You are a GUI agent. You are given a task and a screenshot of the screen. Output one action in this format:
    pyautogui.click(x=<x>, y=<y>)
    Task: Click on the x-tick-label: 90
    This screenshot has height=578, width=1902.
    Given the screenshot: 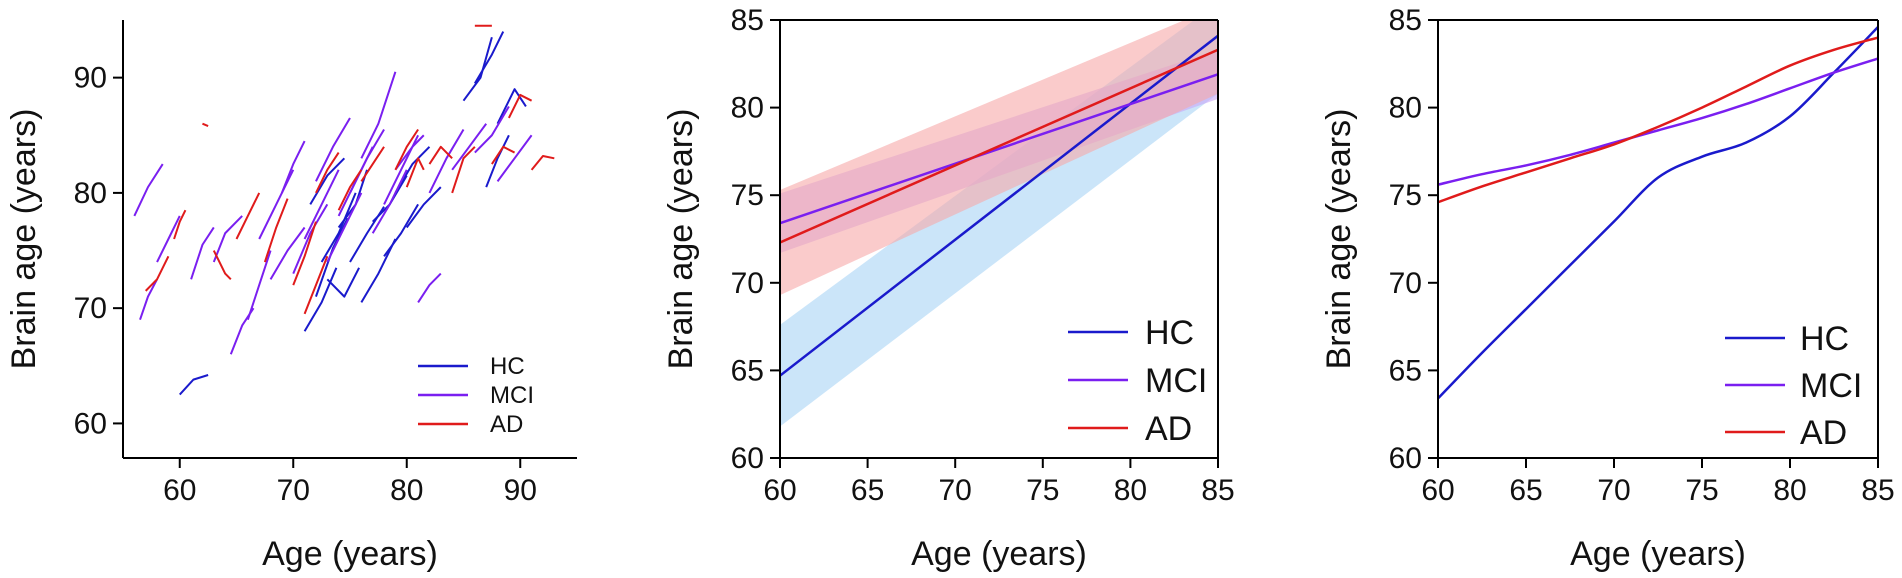 What is the action you would take?
    pyautogui.click(x=520, y=490)
    